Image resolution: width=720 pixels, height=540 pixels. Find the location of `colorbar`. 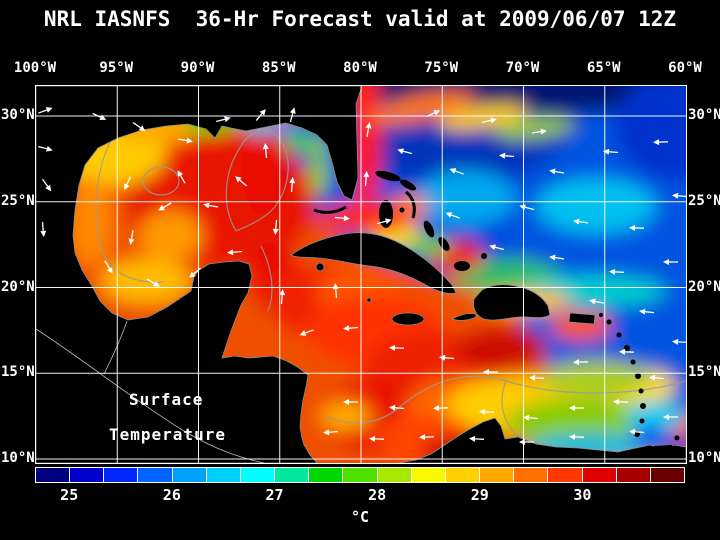

colorbar is located at coordinates (360, 475).